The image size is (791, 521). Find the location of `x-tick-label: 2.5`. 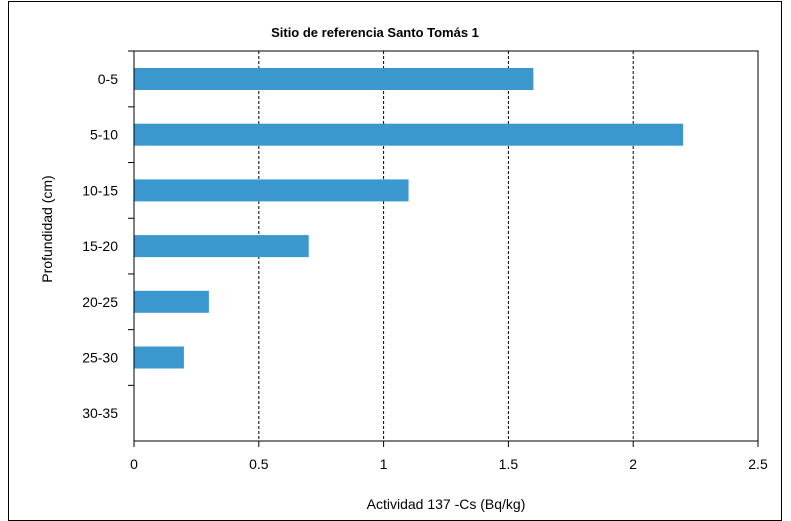

x-tick-label: 2.5 is located at coordinates (758, 464).